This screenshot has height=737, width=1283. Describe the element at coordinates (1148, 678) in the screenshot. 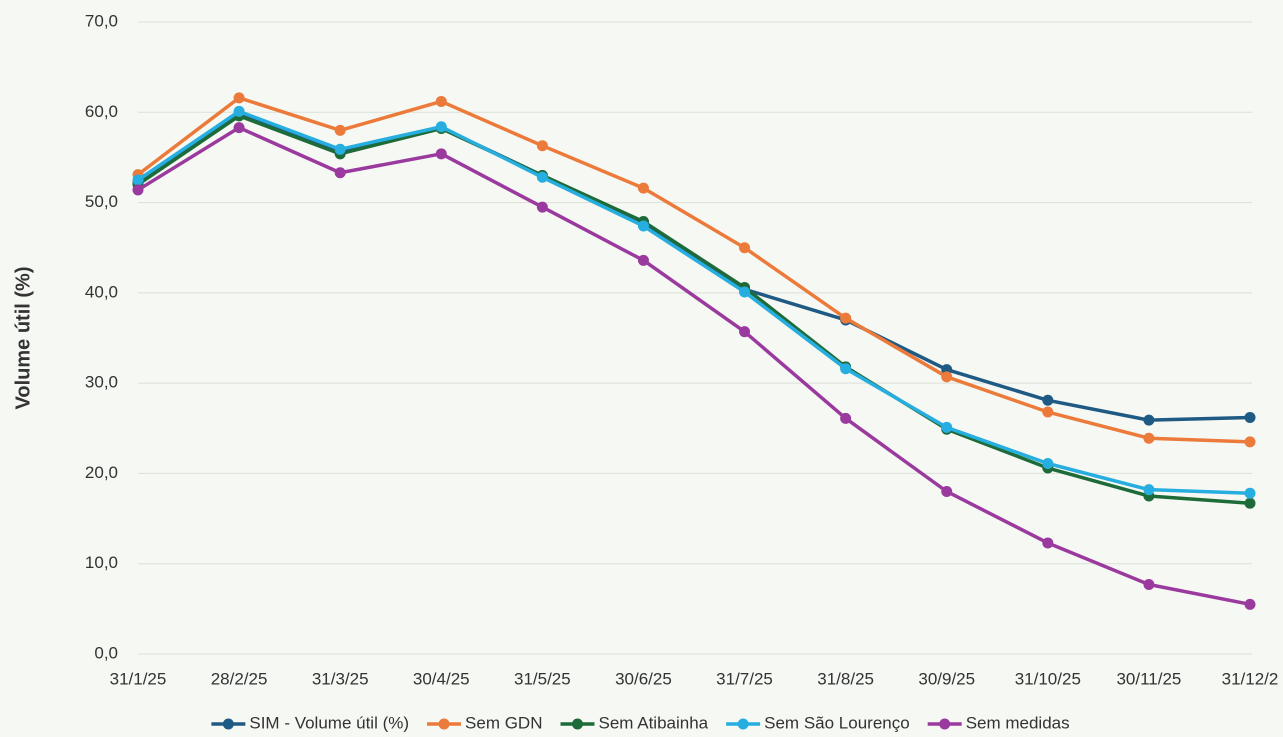

I see `x-tick-label: 30/11/25` at that location.